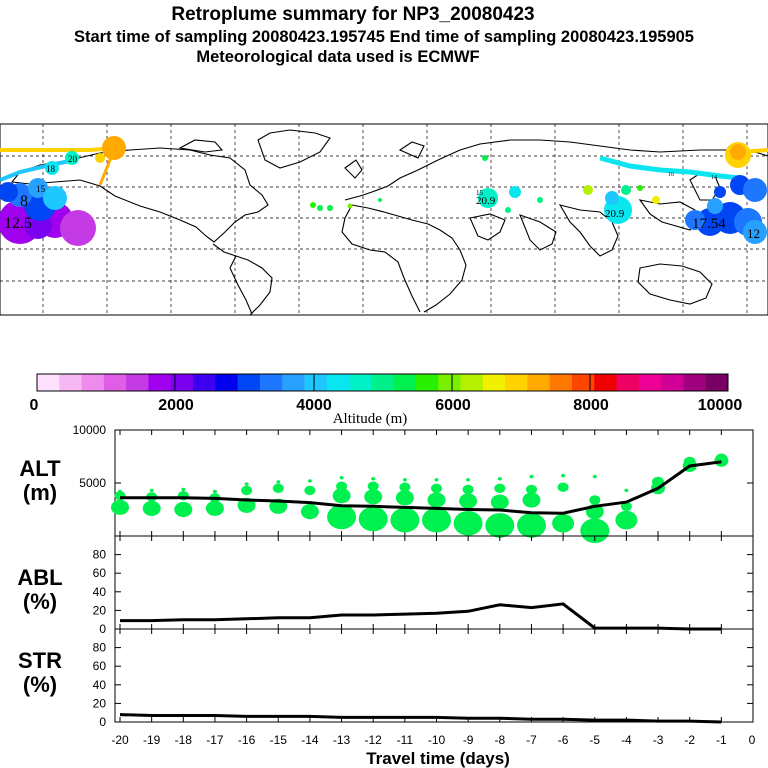  I want to click on alt-mean-line, so click(421, 487).